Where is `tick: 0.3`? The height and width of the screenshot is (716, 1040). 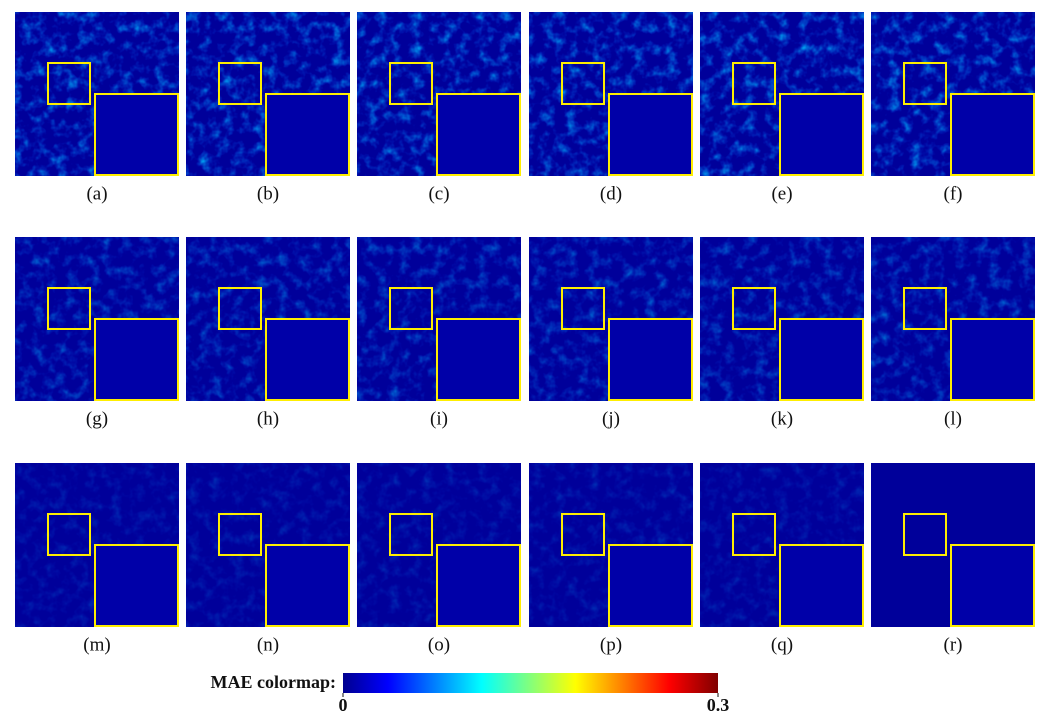 tick: 0.3 is located at coordinates (718, 705).